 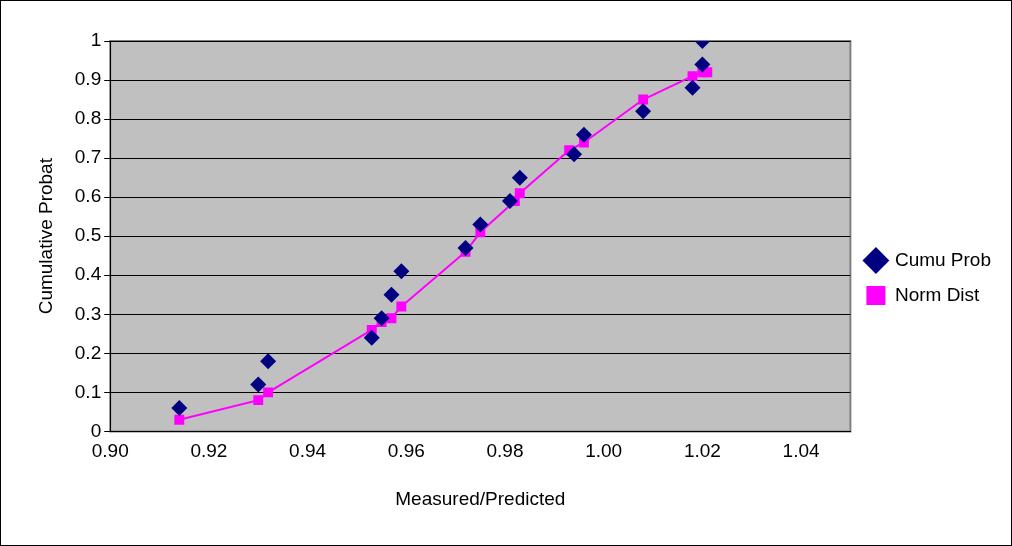 I want to click on y-tick-label: 0, so click(x=96, y=430).